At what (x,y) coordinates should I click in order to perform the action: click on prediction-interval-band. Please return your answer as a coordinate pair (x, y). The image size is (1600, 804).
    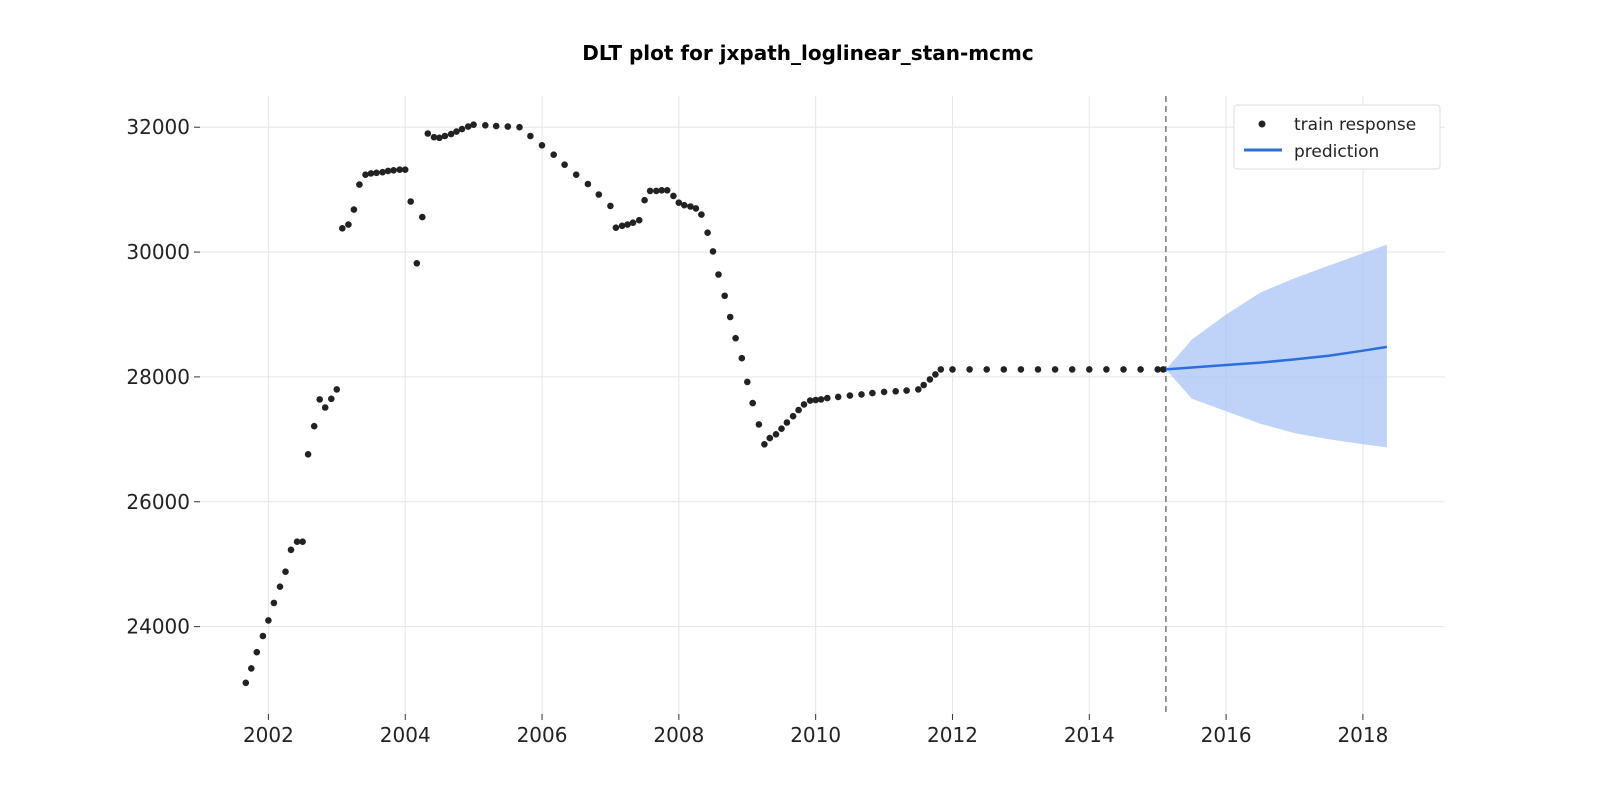
    Looking at the image, I should click on (1276, 346).